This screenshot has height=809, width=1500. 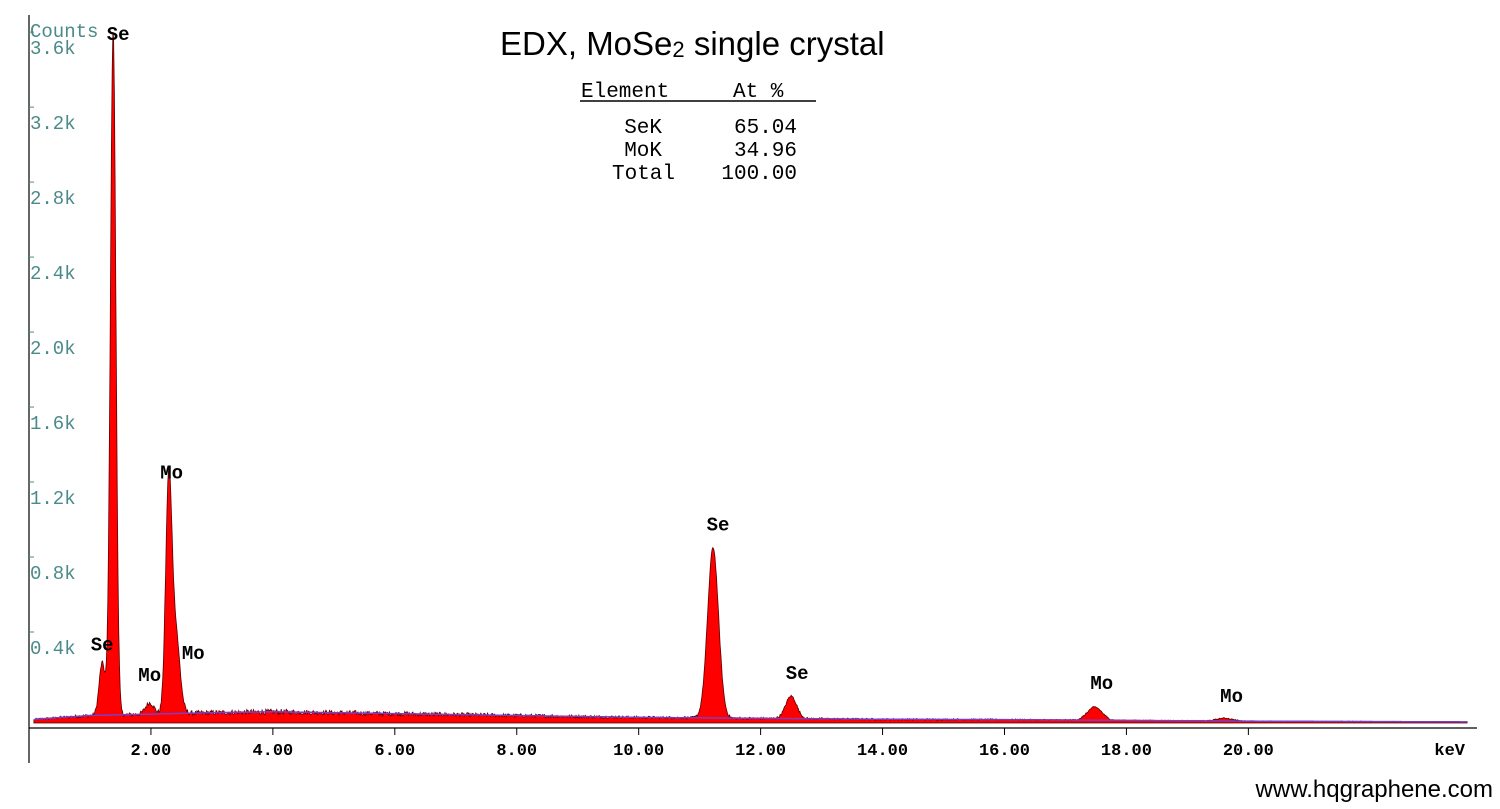 I want to click on title-main: EDX, MoSe, so click(x=586, y=43).